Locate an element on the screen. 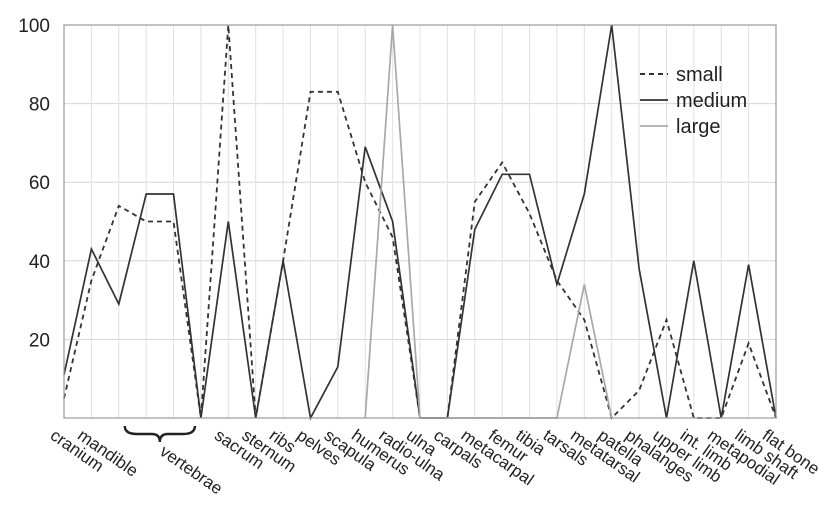 This screenshot has width=830, height=513. legend-label-small: small is located at coordinates (699, 75).